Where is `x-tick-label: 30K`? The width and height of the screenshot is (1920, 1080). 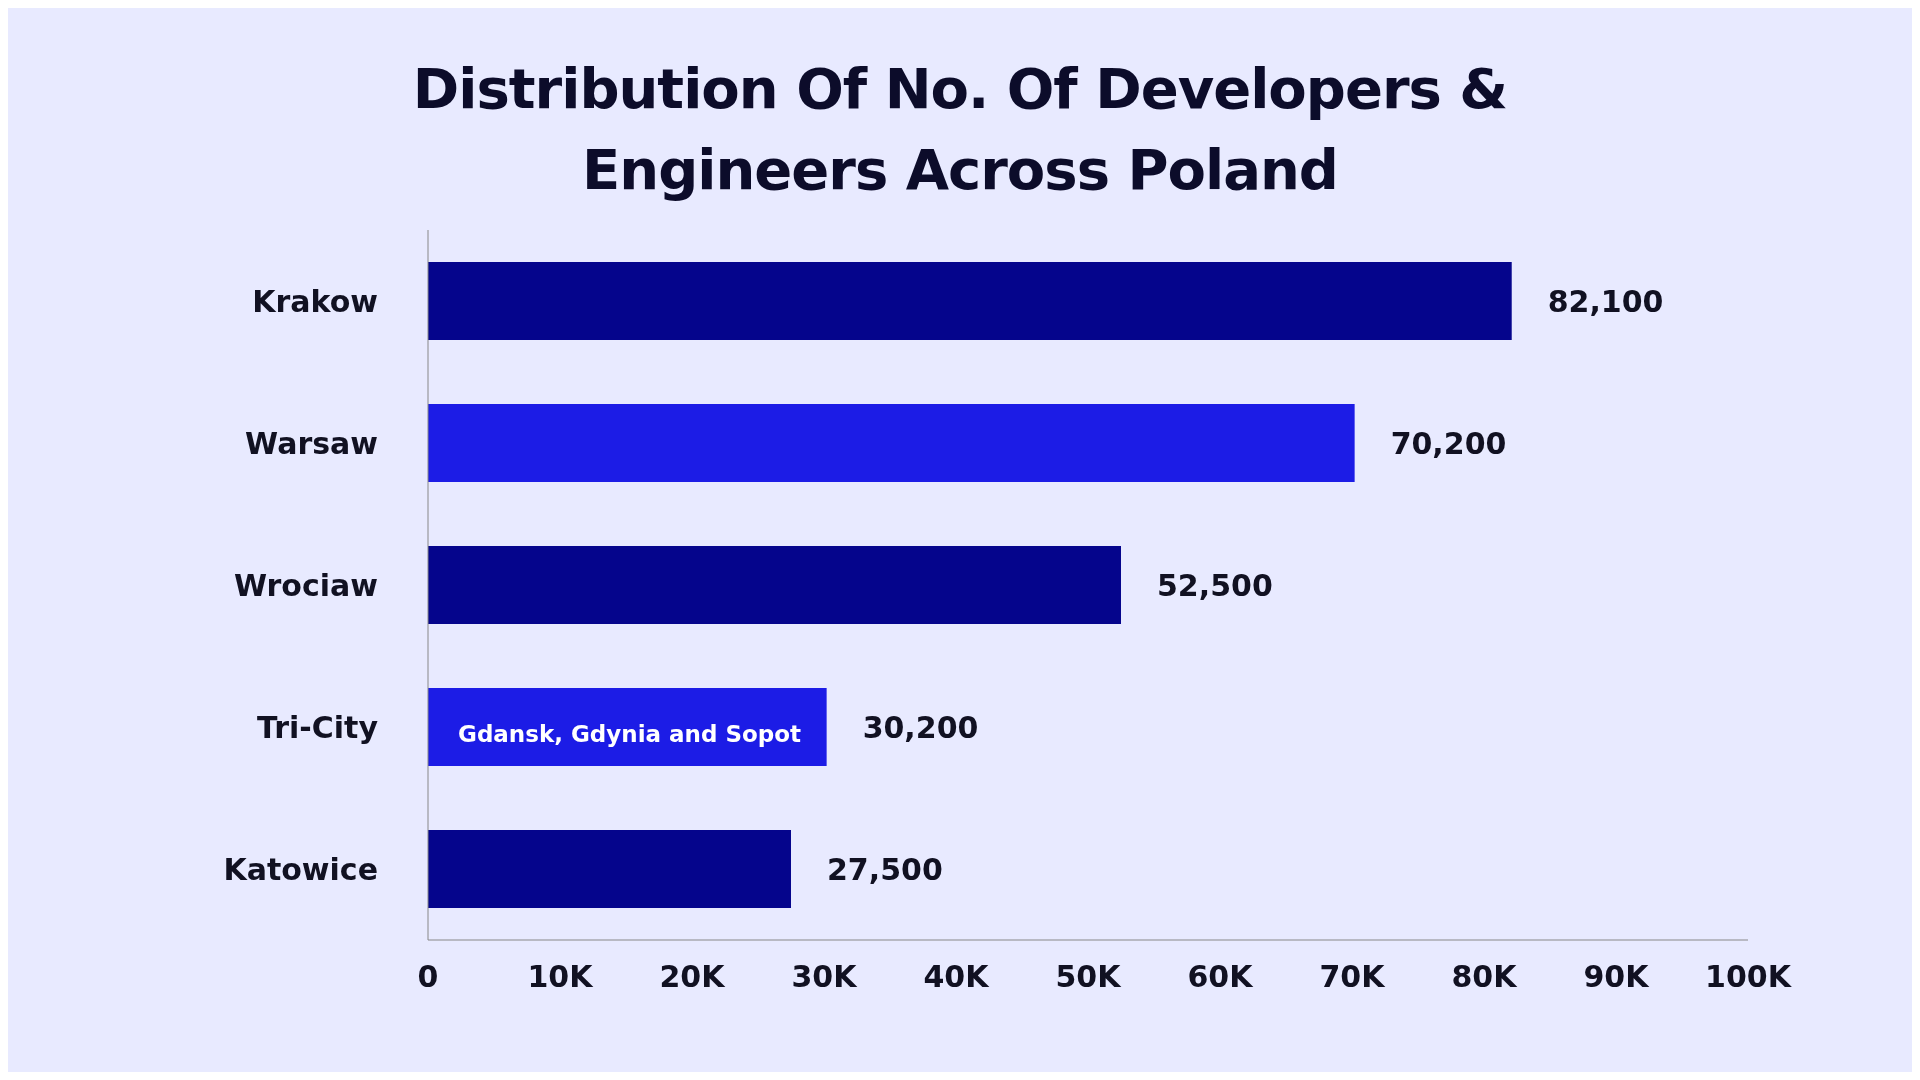
x-tick-label: 30K is located at coordinates (825, 977).